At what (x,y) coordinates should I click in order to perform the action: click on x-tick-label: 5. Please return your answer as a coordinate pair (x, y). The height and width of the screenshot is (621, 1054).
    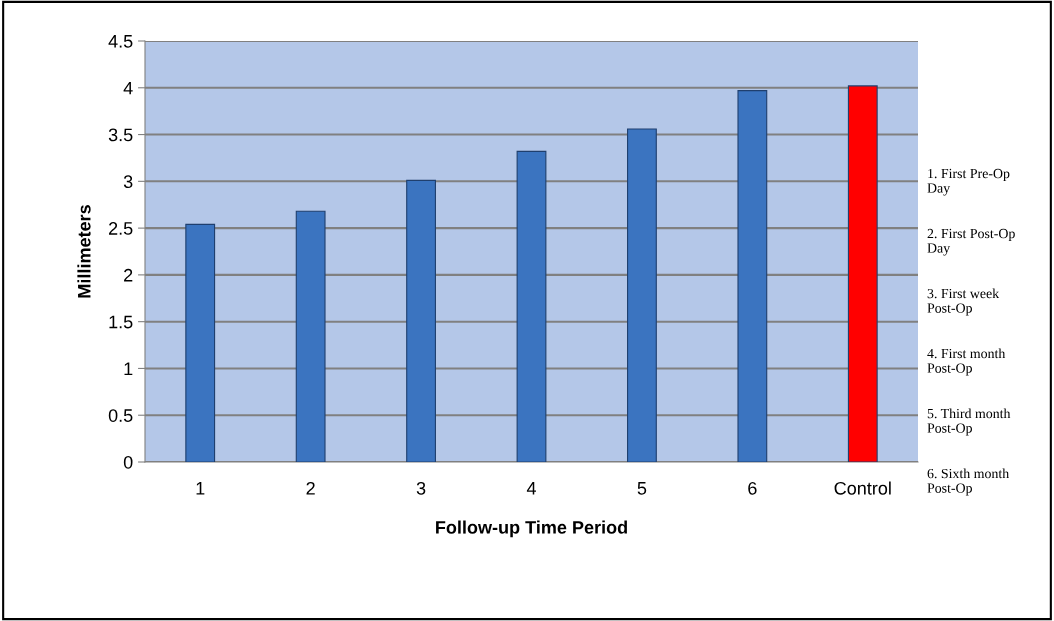
    Looking at the image, I should click on (642, 488).